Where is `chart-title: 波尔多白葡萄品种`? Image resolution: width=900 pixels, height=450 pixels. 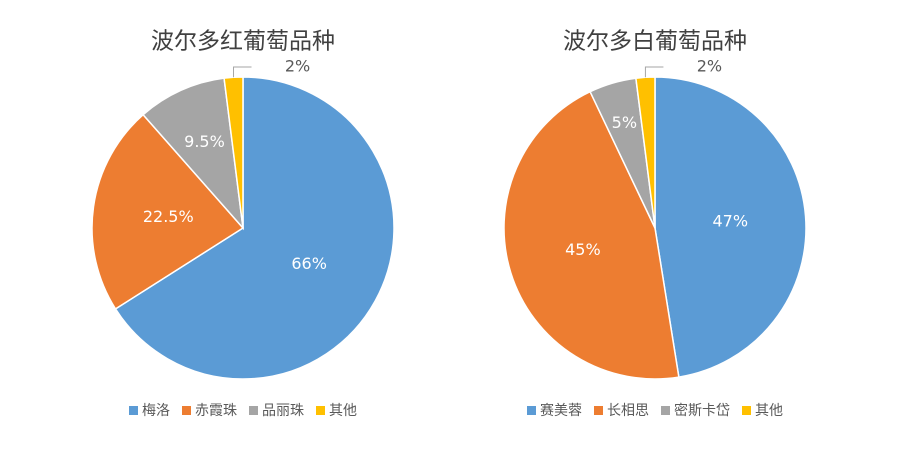
chart-title: 波尔多白葡萄品种 is located at coordinates (655, 42).